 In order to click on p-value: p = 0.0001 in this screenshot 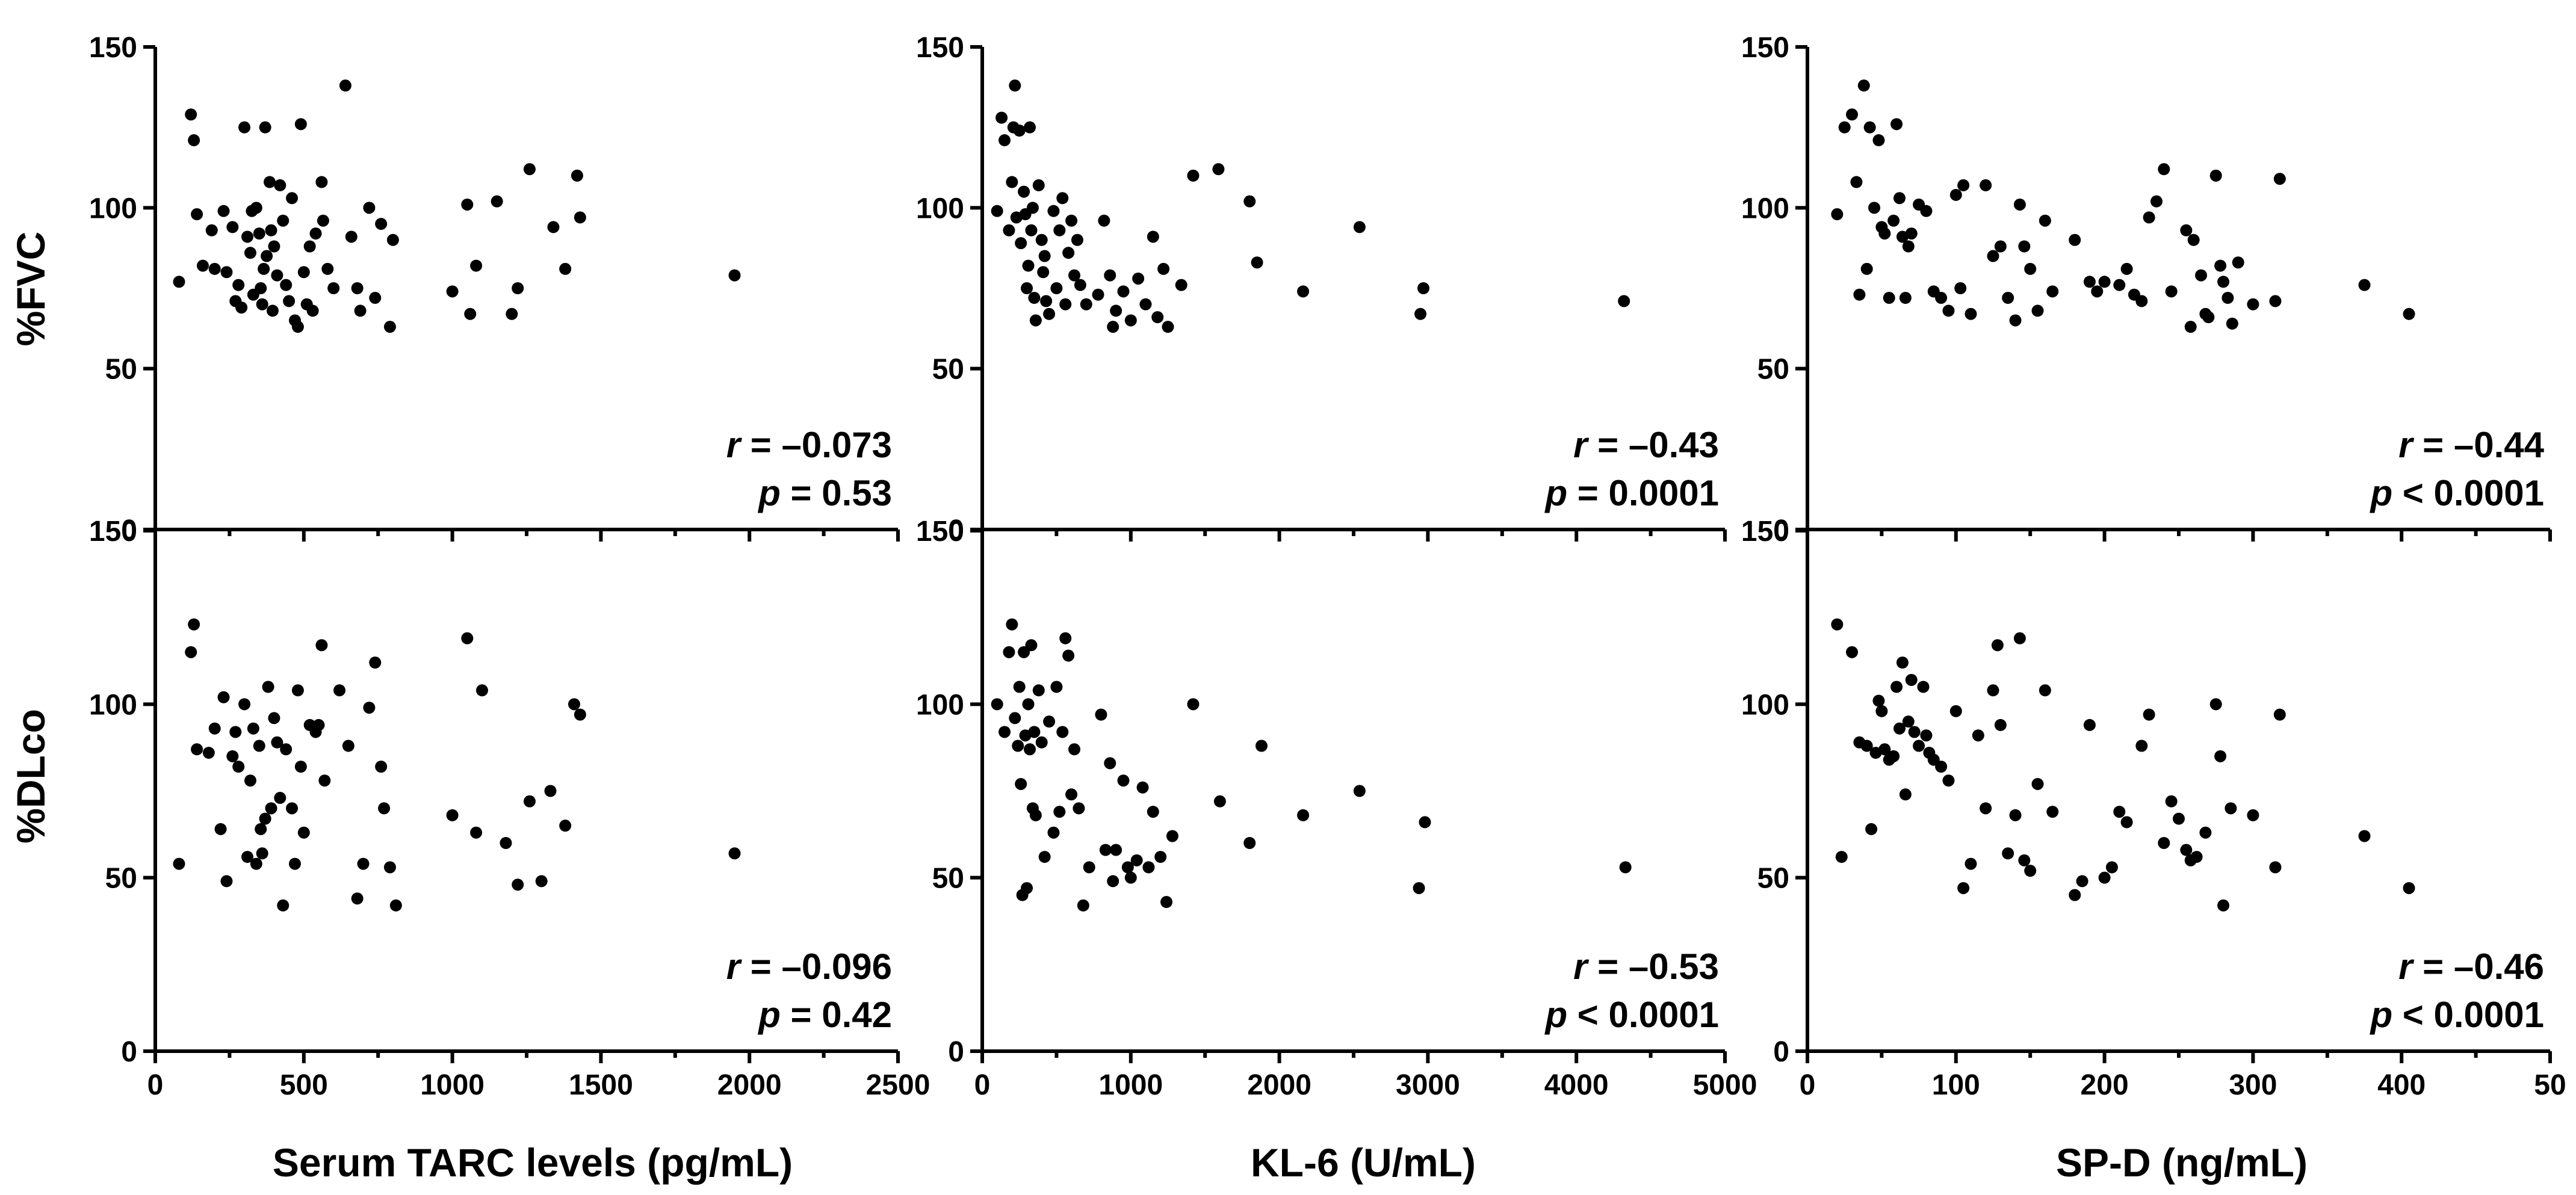, I will do `click(1631, 493)`.